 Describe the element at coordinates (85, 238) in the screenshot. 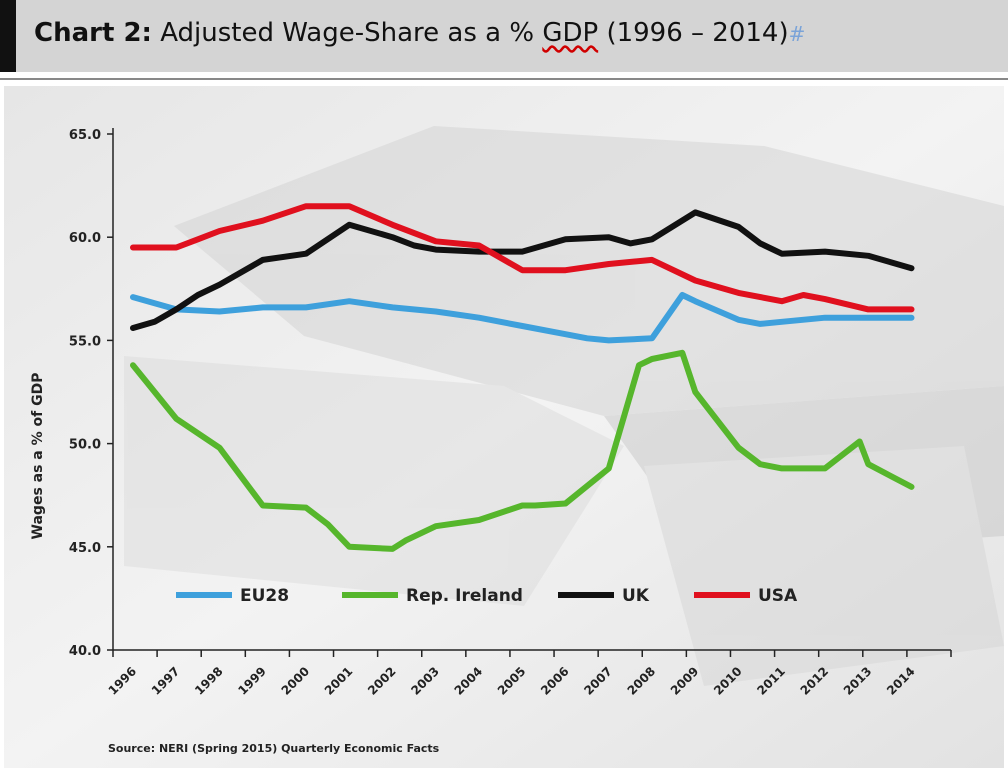

I see `y-tick-label: 60.0` at that location.